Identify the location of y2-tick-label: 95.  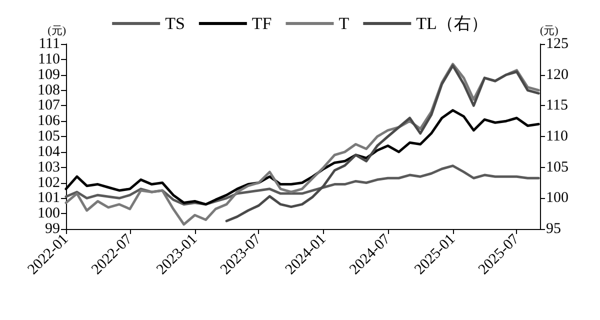
(553, 229).